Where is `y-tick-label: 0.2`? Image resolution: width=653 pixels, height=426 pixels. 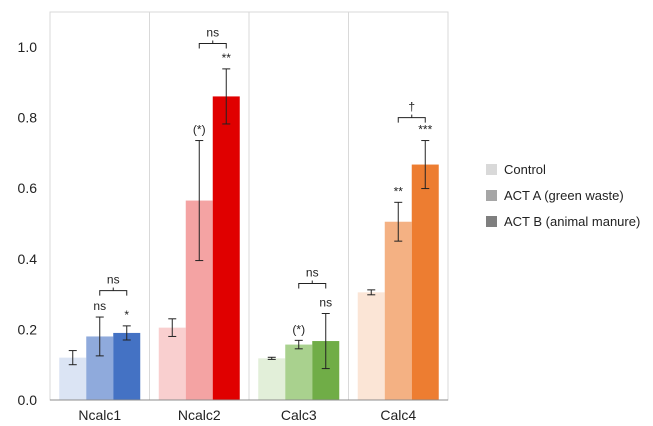
y-tick-label: 0.2 is located at coordinates (28, 329).